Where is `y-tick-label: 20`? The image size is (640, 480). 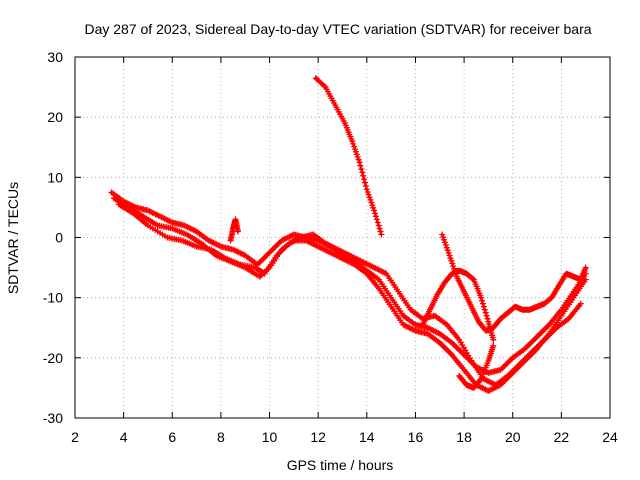 y-tick-label: 20 is located at coordinates (55, 117).